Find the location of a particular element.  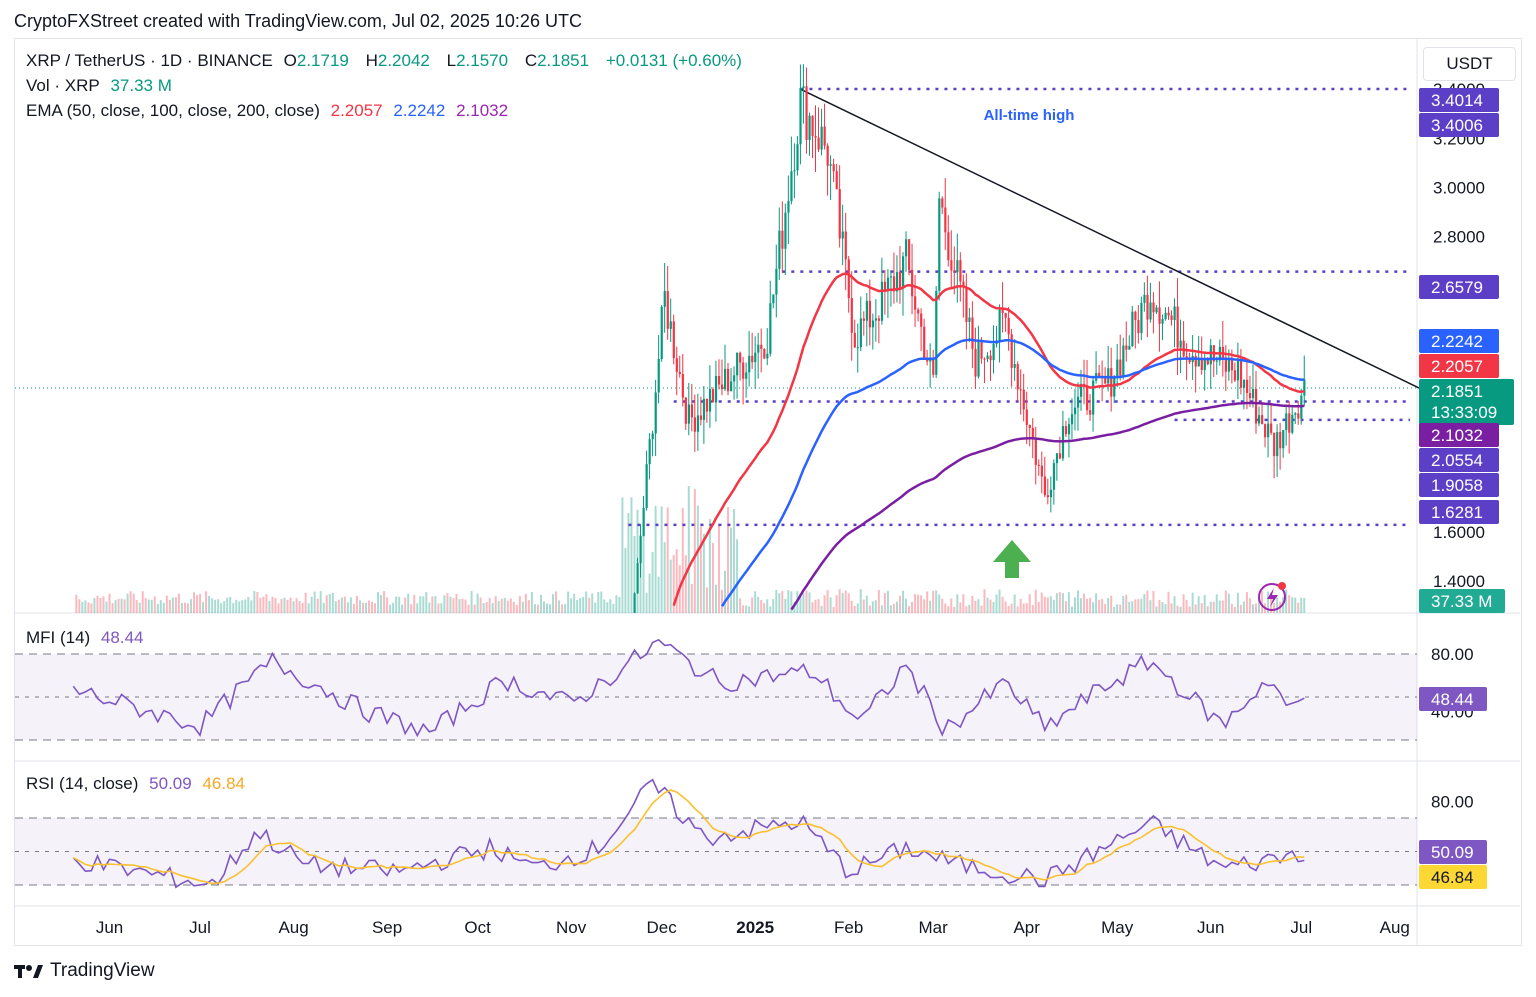

currency-selector: USDT is located at coordinates (1469, 64).